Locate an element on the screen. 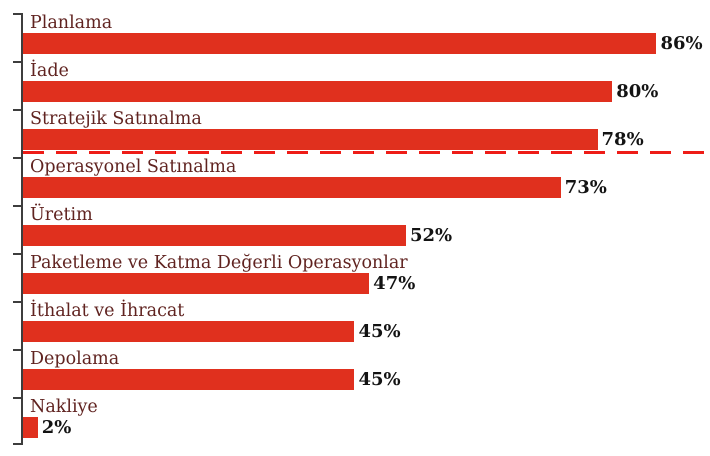  bar-line: 86% is located at coordinates (365, 43).